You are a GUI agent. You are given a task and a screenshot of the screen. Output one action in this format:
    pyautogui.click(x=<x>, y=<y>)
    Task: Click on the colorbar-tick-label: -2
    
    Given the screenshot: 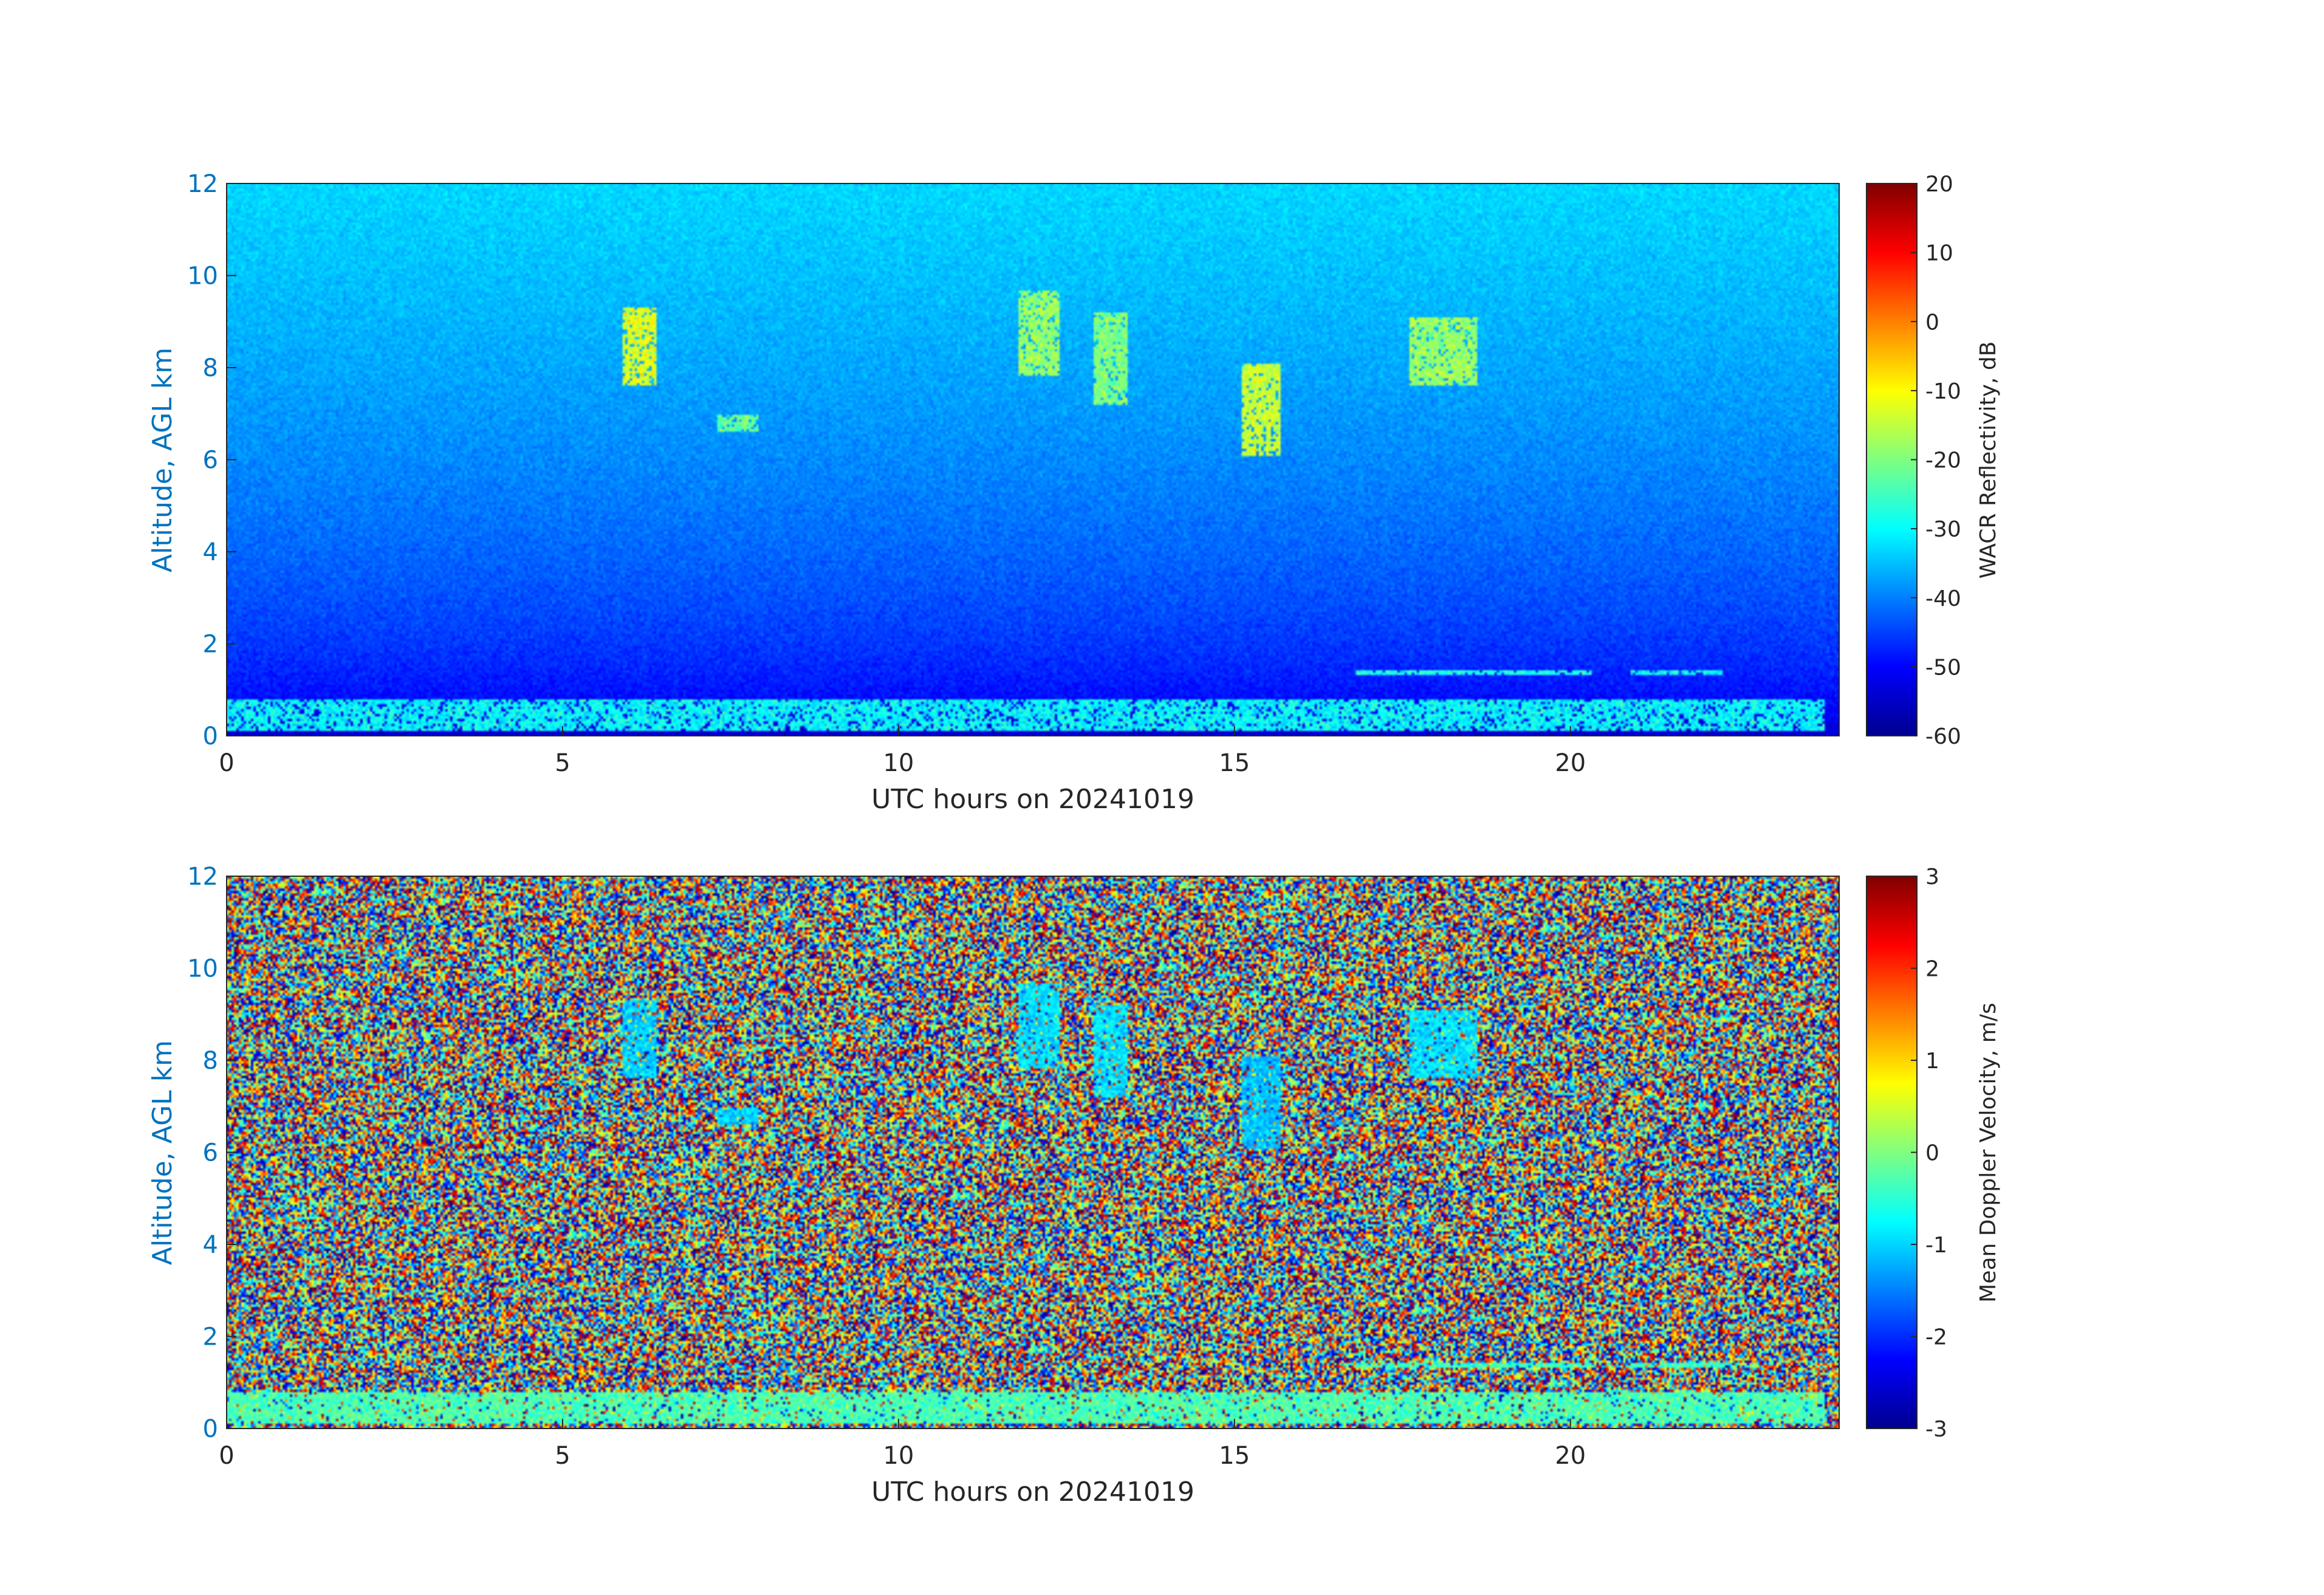 What is the action you would take?
    pyautogui.click(x=1936, y=1337)
    